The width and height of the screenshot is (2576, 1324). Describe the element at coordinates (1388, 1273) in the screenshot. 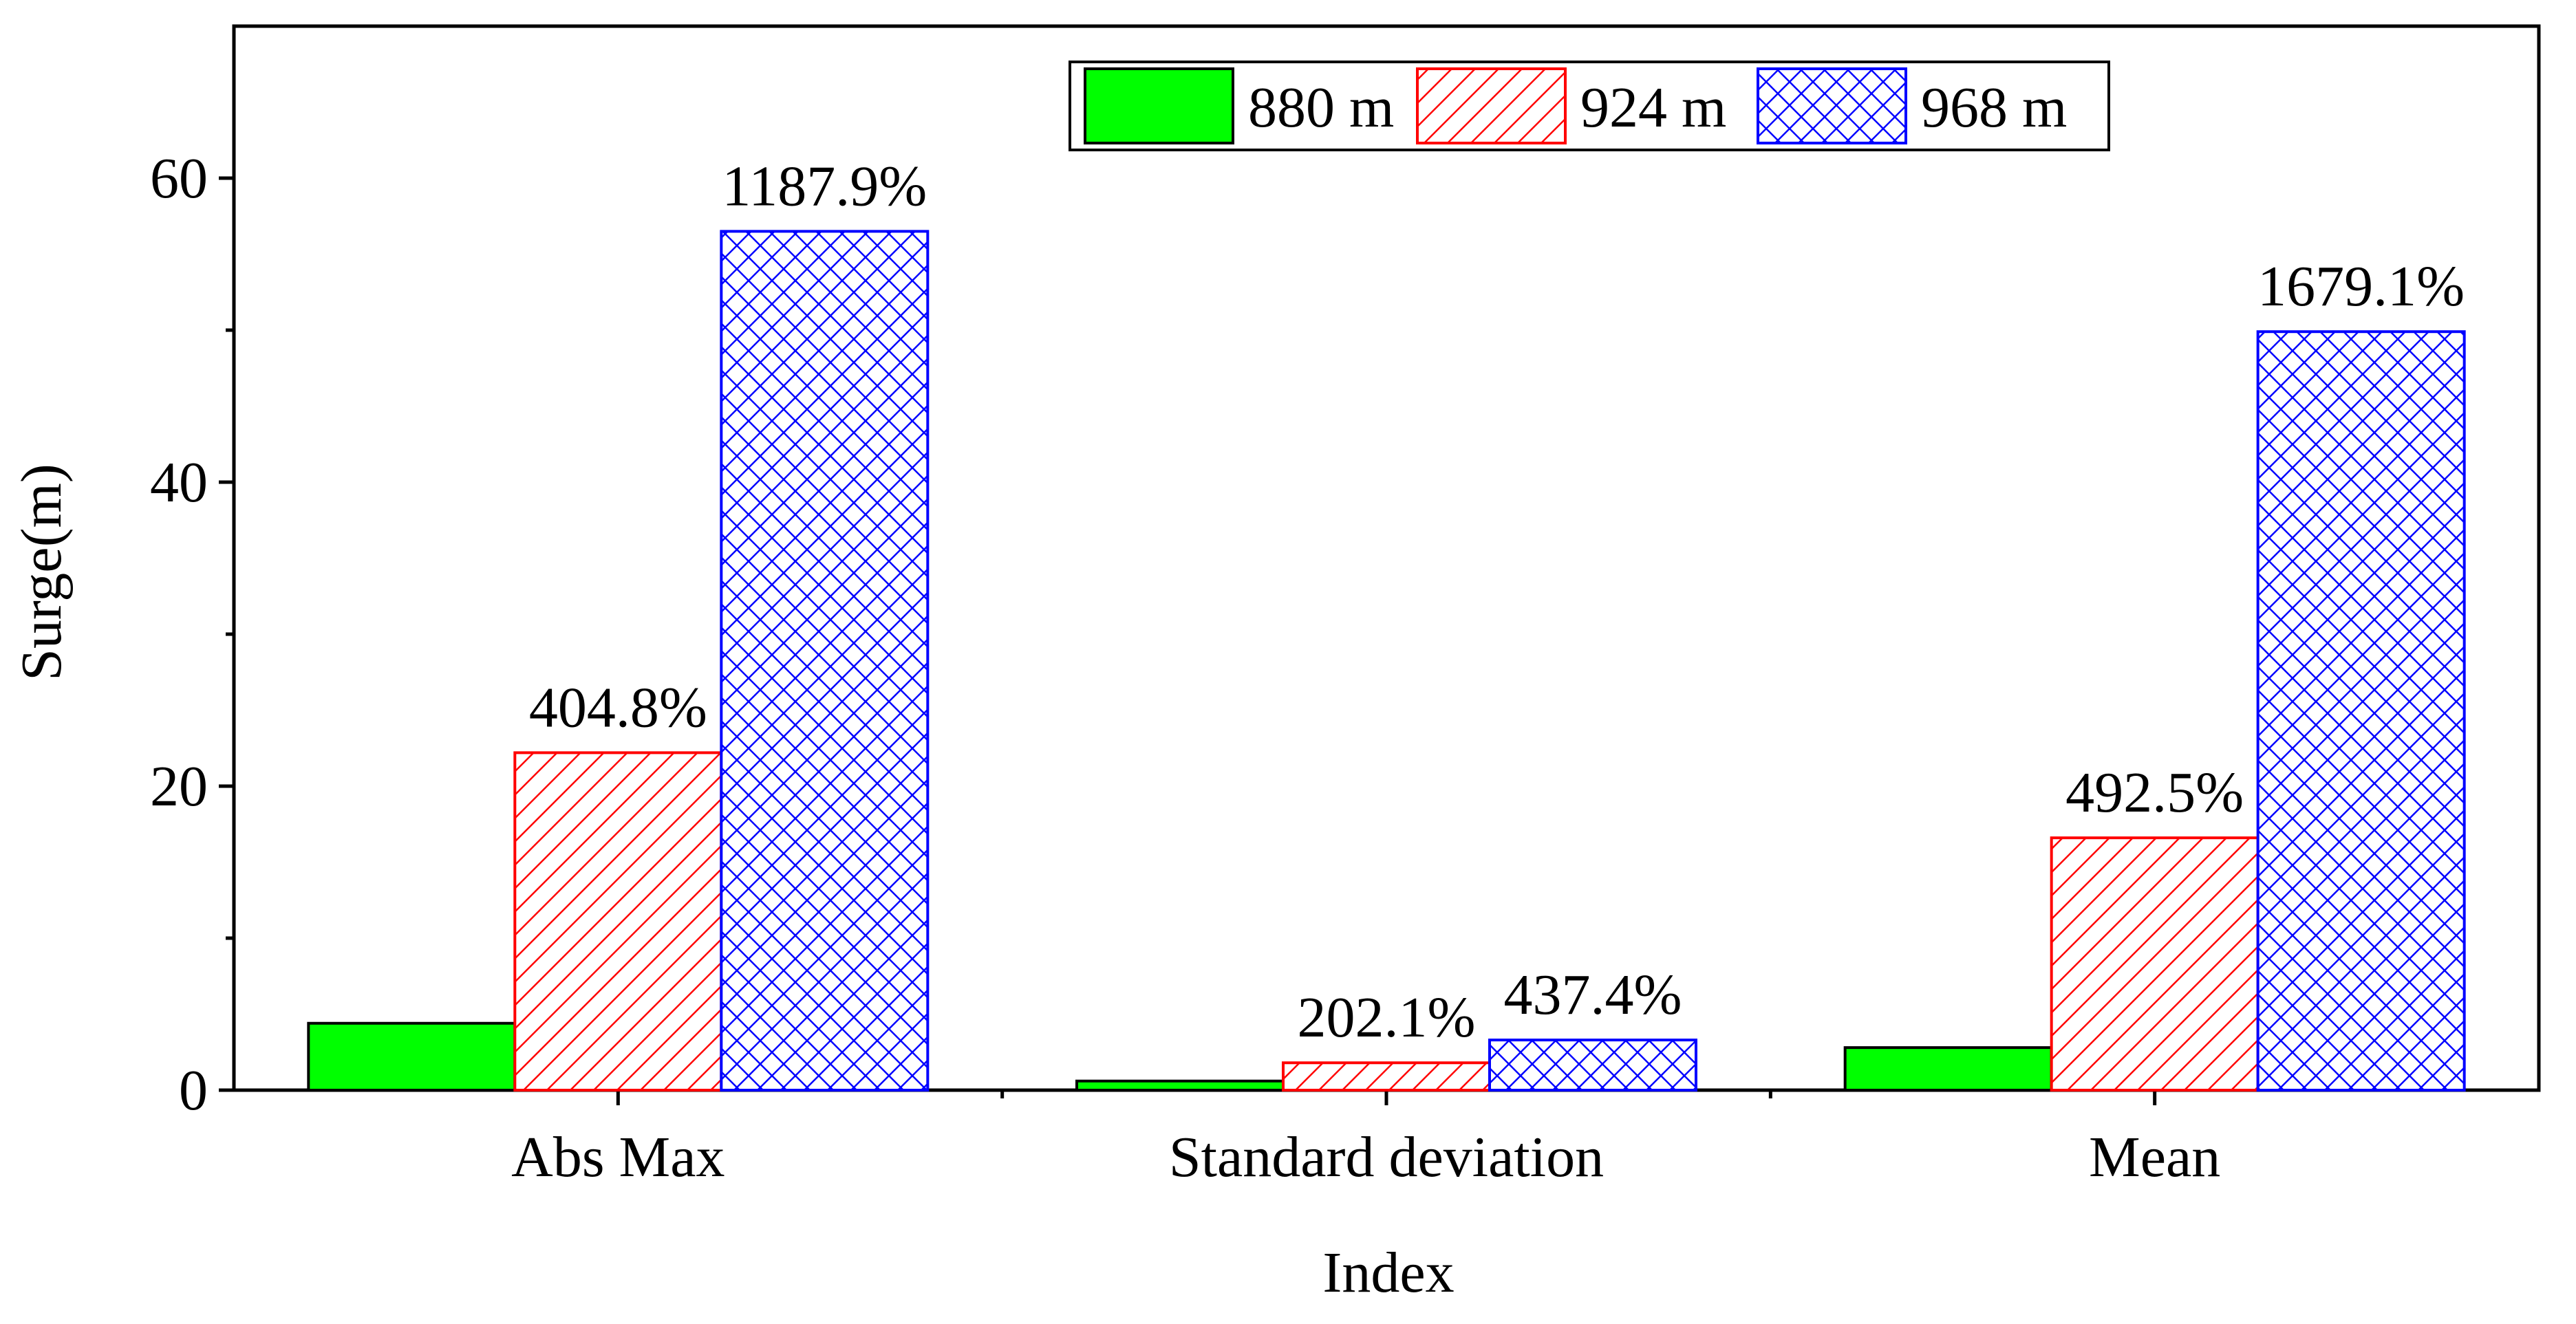

I see `x-axis-label: Index` at that location.